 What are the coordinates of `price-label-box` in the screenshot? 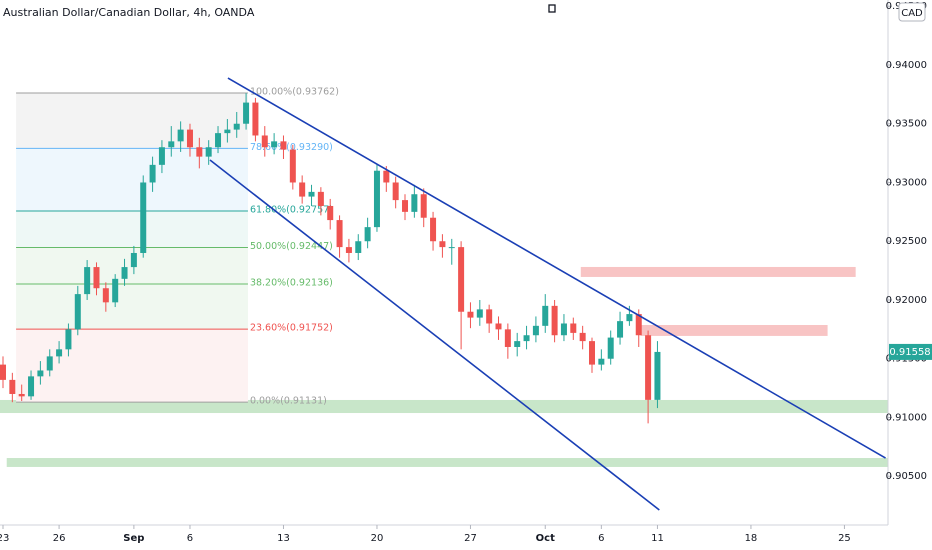 It's located at (910, 351).